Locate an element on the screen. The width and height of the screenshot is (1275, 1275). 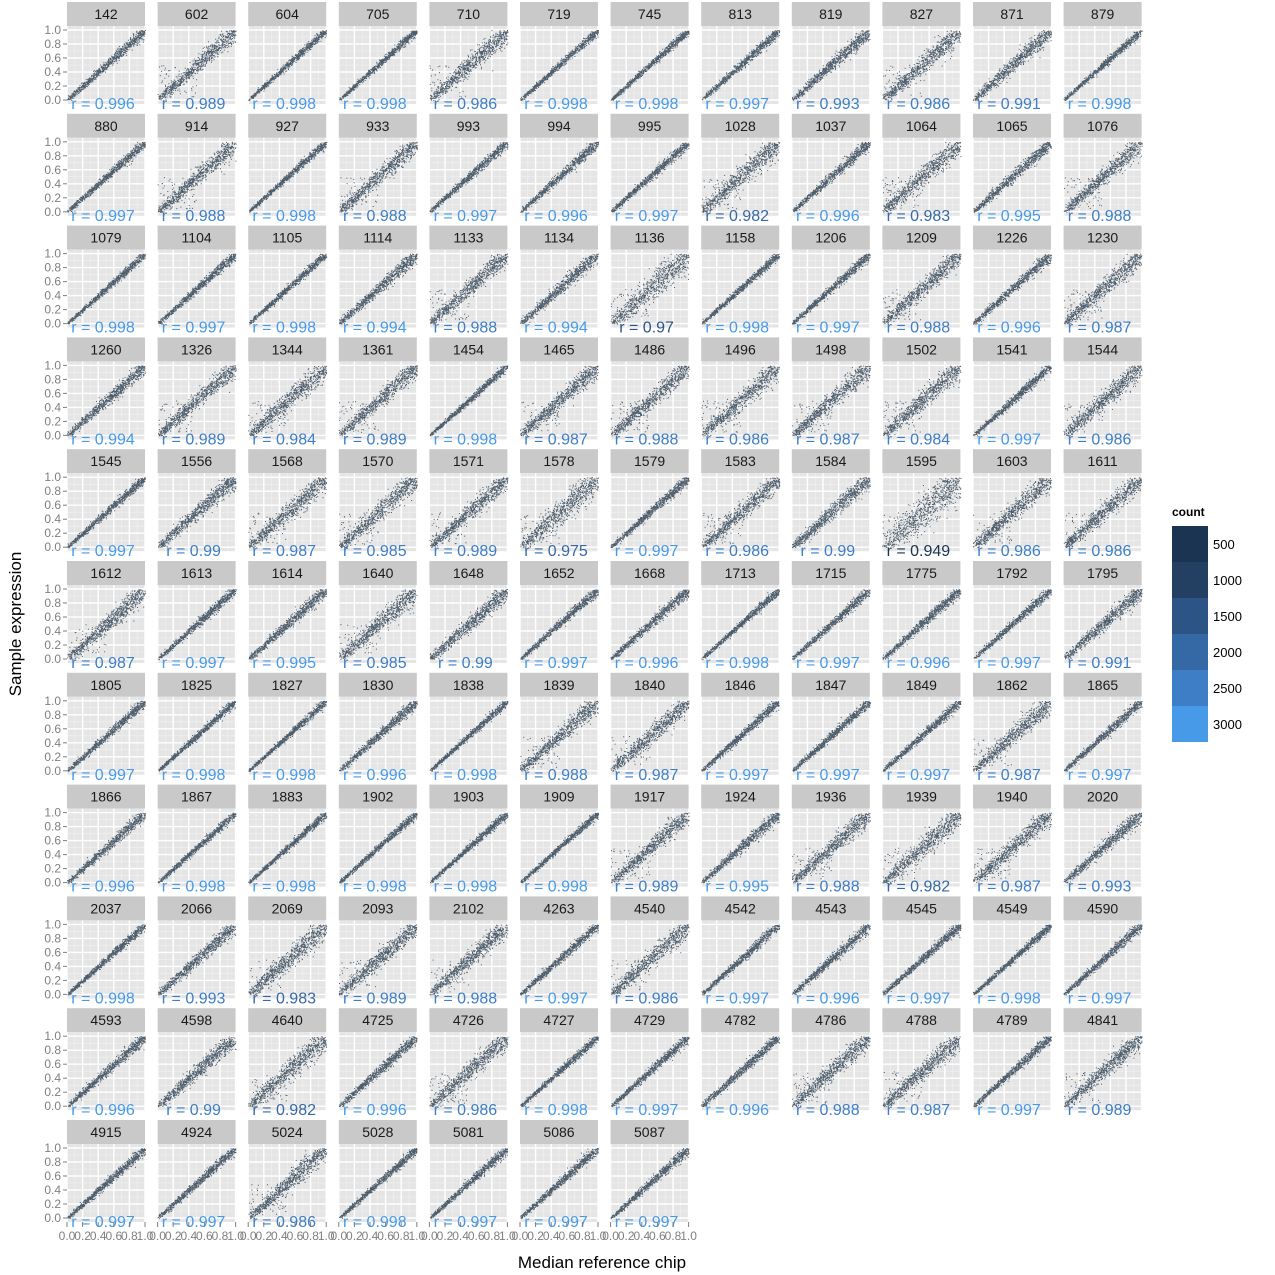
facet-panel: 1486 r = 0.988 is located at coordinates (649, 392).